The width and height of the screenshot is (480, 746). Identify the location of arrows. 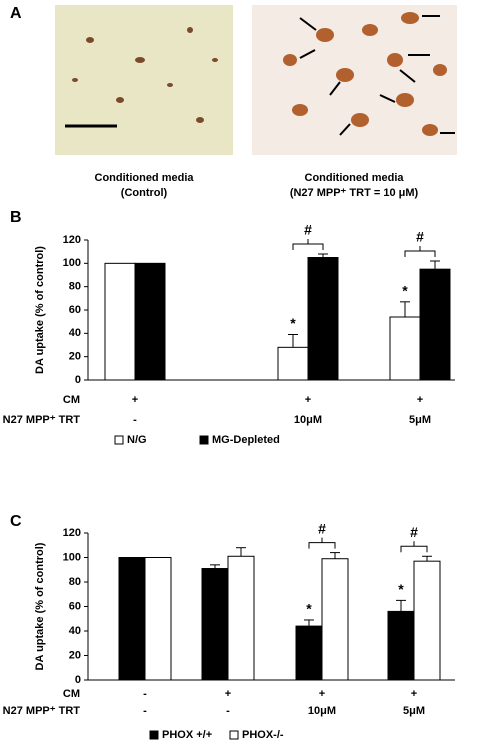
(377, 75).